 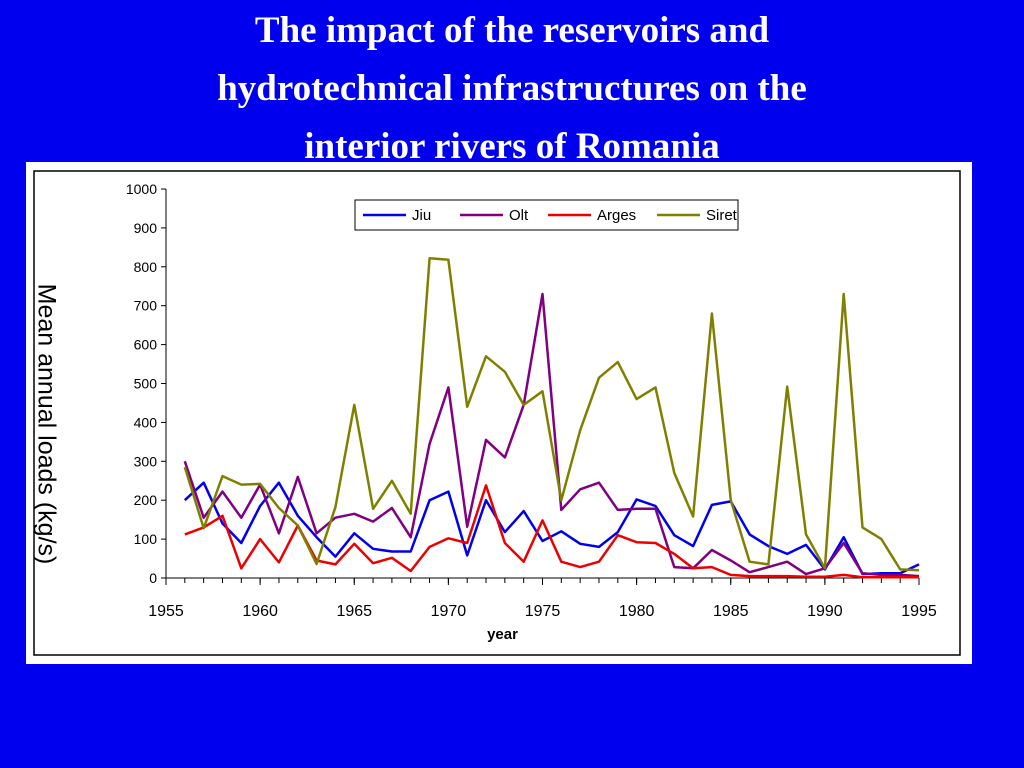 I want to click on x-tick-label: 1990, so click(x=825, y=611).